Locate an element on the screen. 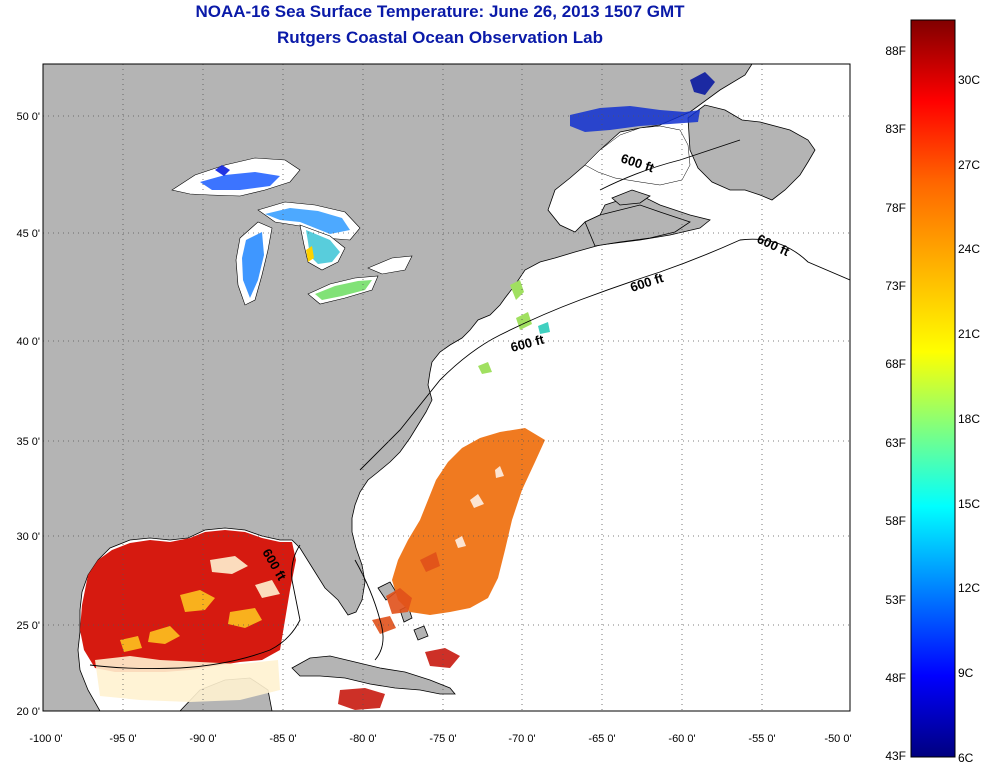 The width and height of the screenshot is (984, 770). colorbar-f-label: 58F is located at coordinates (895, 521).